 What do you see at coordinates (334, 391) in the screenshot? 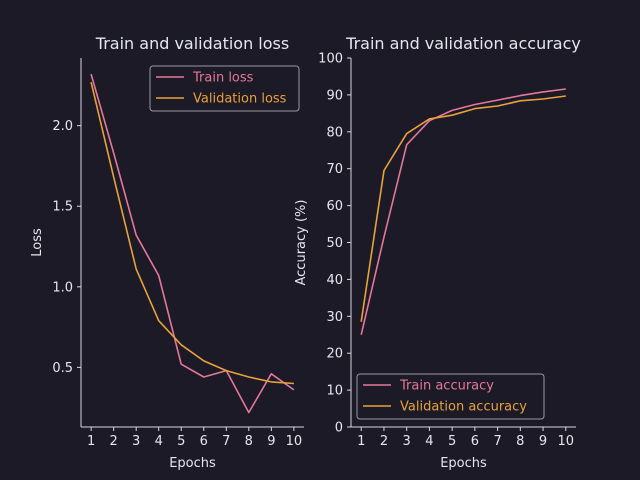
I see `y-tick-label: 10` at bounding box center [334, 391].